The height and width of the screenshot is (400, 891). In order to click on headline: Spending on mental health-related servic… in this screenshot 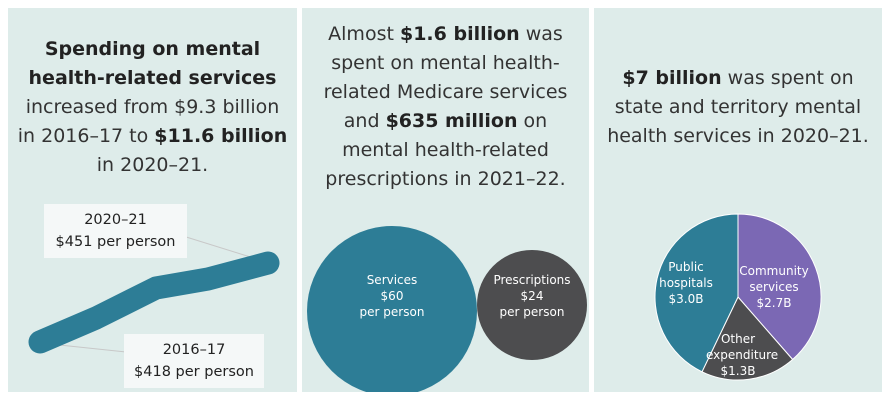, I will do `click(152, 107)`.